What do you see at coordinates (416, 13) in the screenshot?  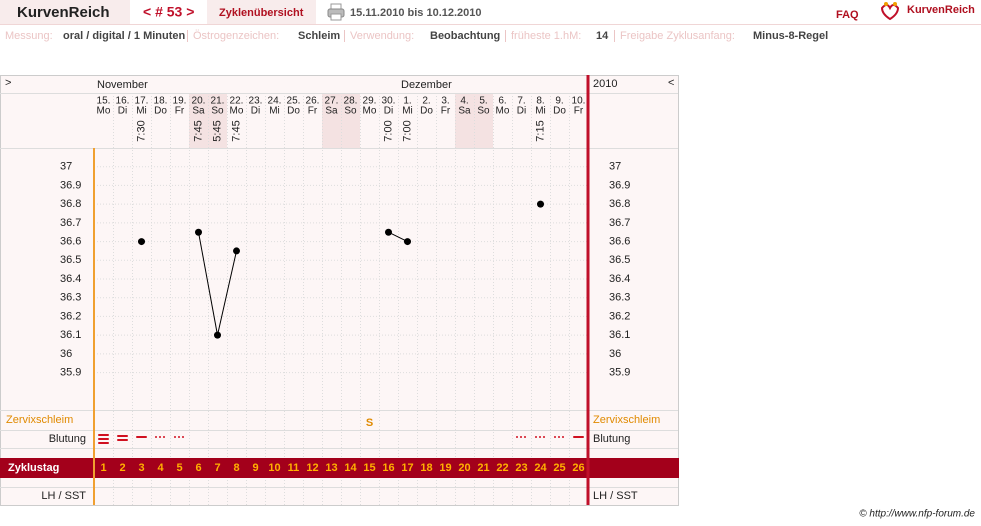 I see `period: 15.11.2010 bis 10.12.2010` at bounding box center [416, 13].